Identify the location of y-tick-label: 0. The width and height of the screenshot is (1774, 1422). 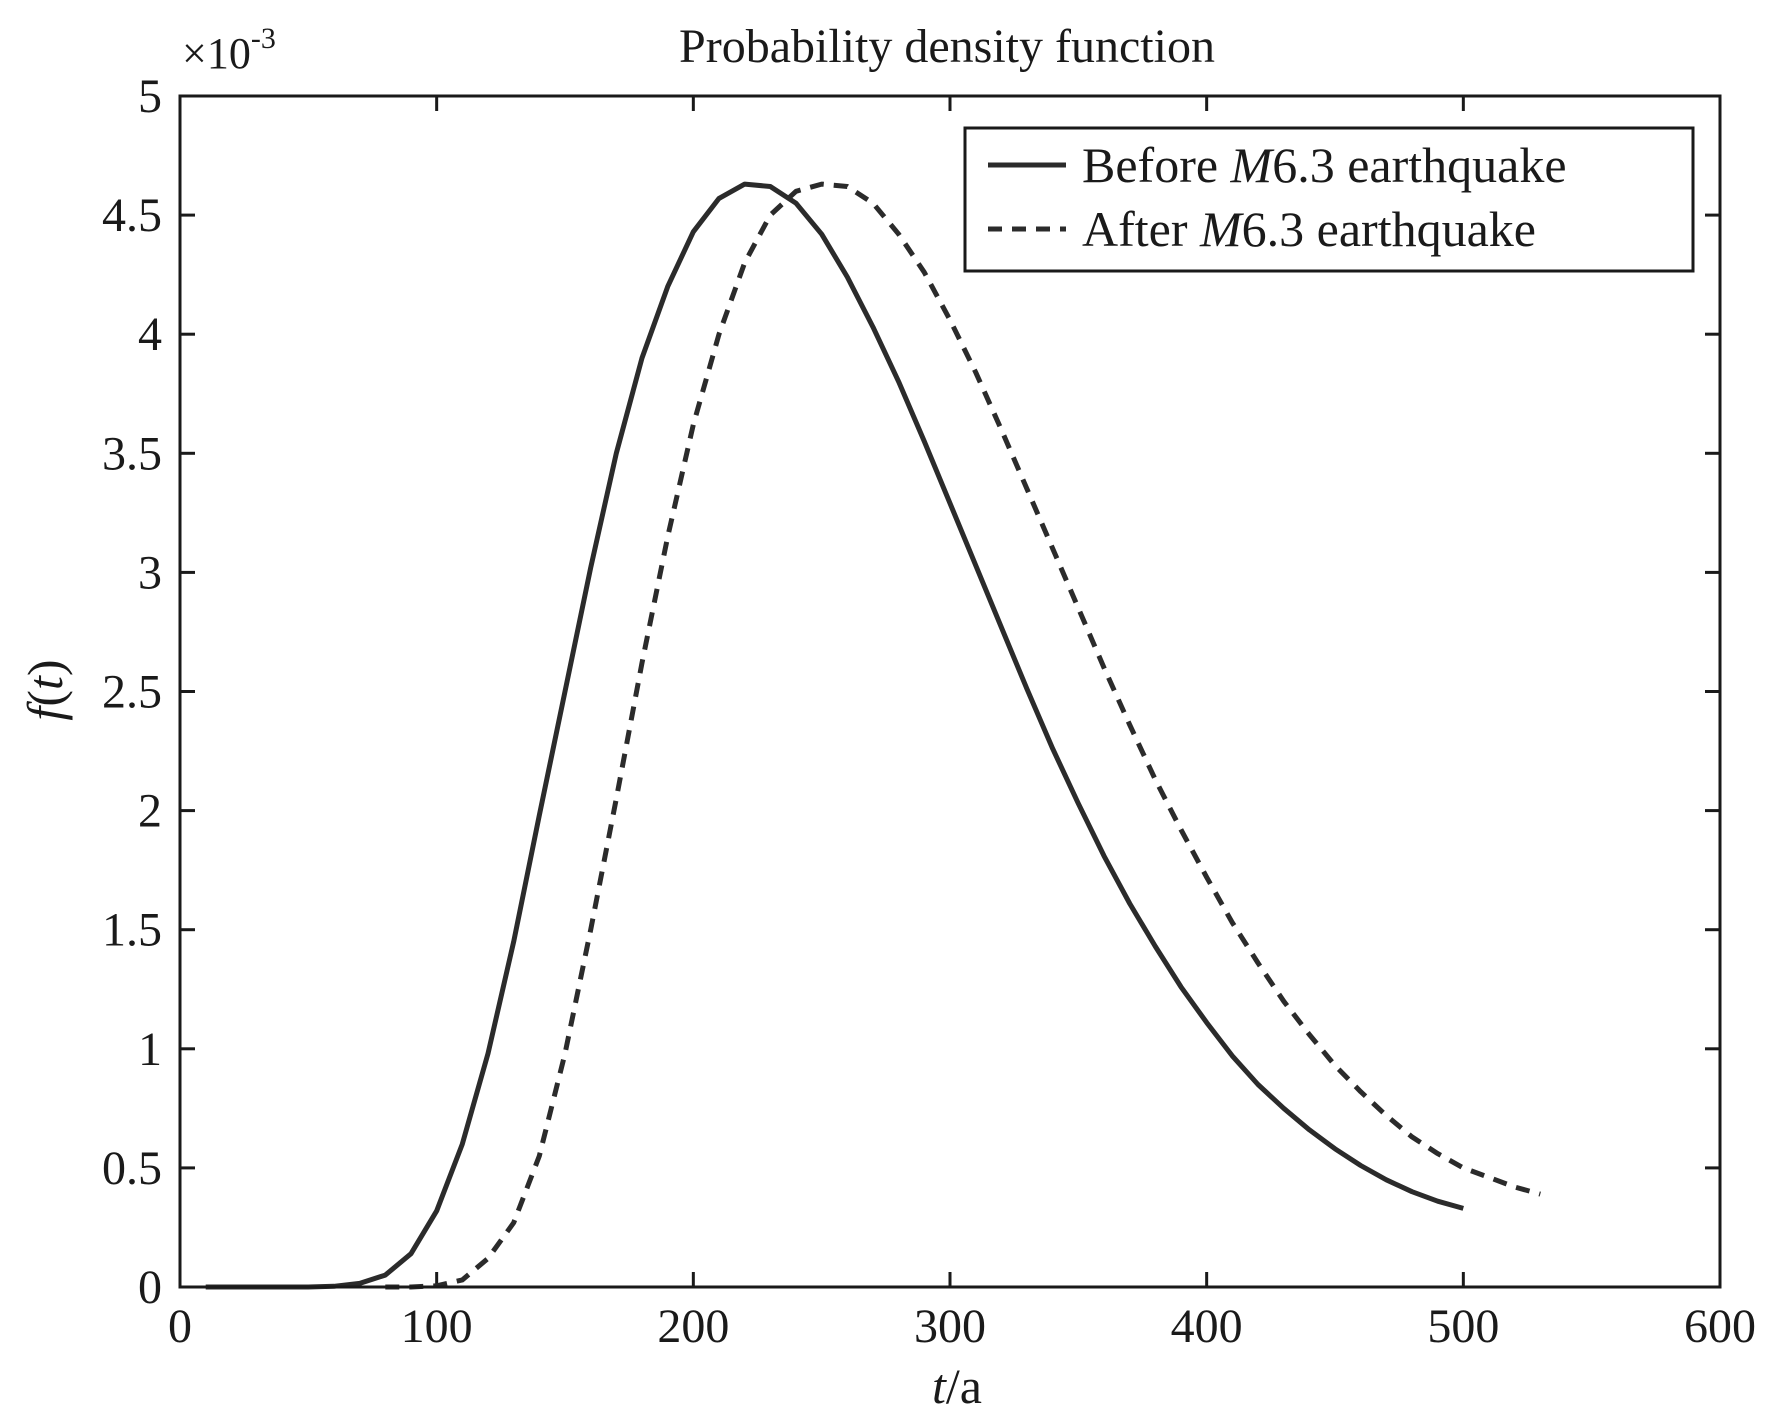
(150, 1287).